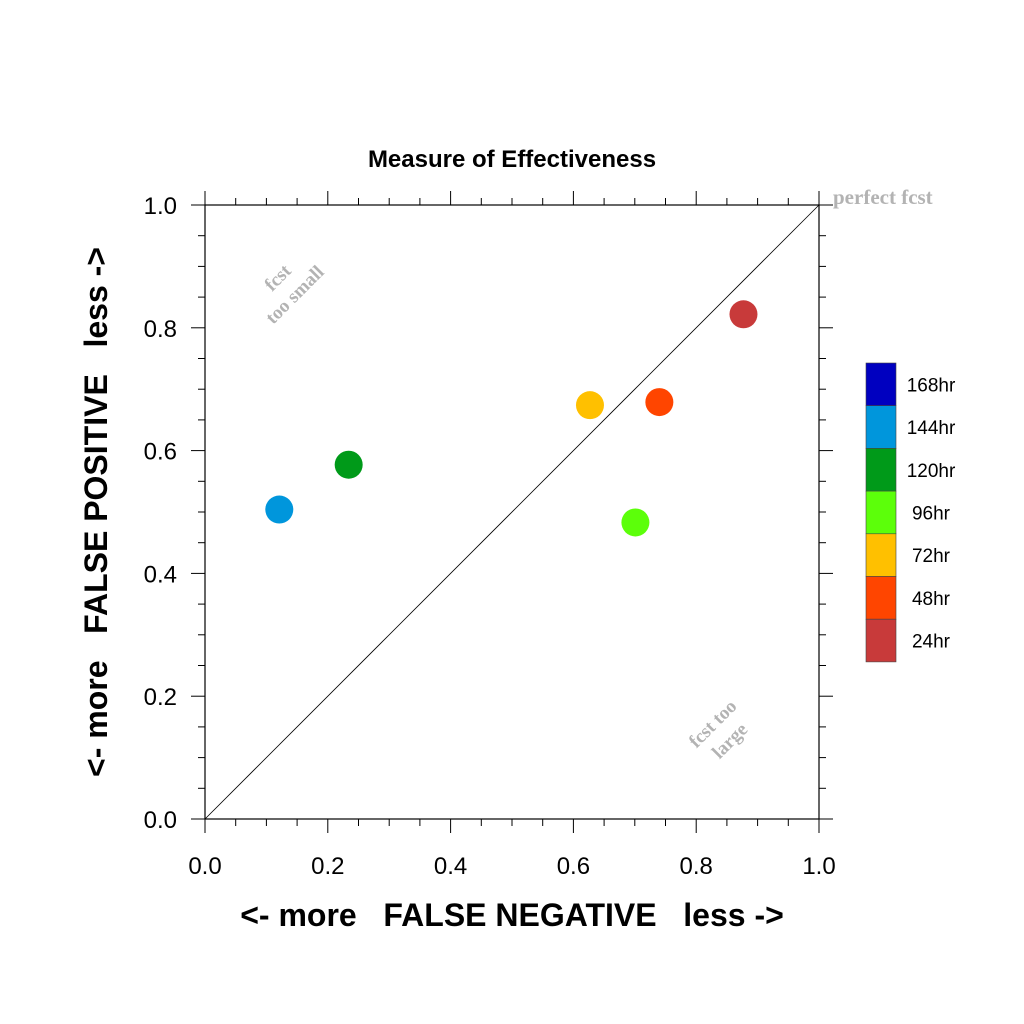  I want to click on data-points, so click(511, 418).